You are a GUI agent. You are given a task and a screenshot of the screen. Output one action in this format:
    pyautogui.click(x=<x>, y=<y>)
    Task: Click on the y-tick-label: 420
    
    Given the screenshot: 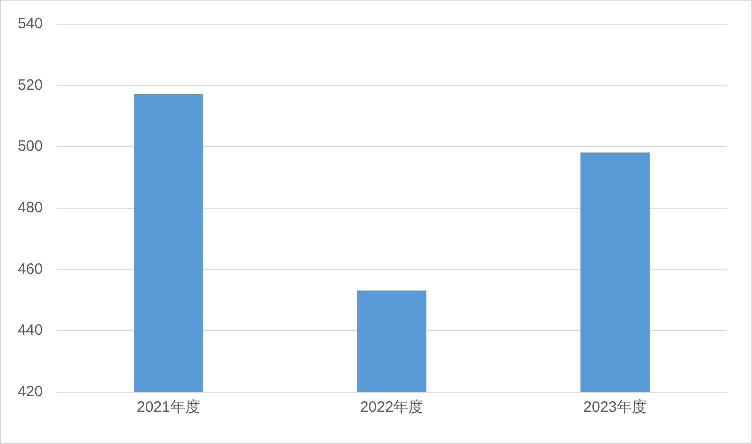 What is the action you would take?
    pyautogui.click(x=30, y=392)
    